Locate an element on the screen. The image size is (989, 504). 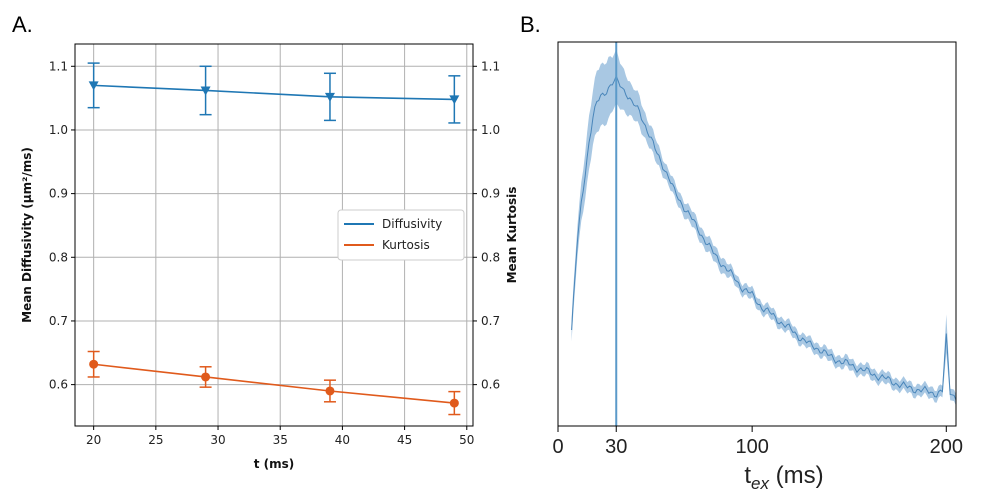
panel-b-label: B. is located at coordinates (530, 24).